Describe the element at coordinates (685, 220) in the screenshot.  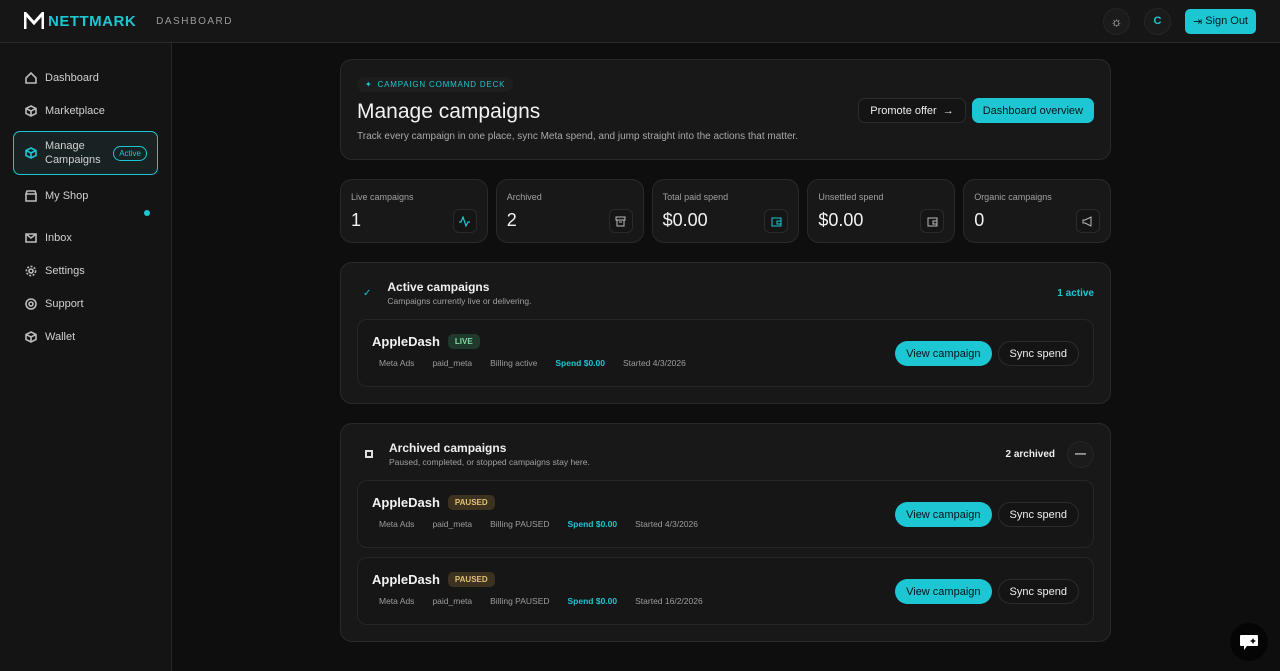
I see `stat-value: $0.00` at that location.